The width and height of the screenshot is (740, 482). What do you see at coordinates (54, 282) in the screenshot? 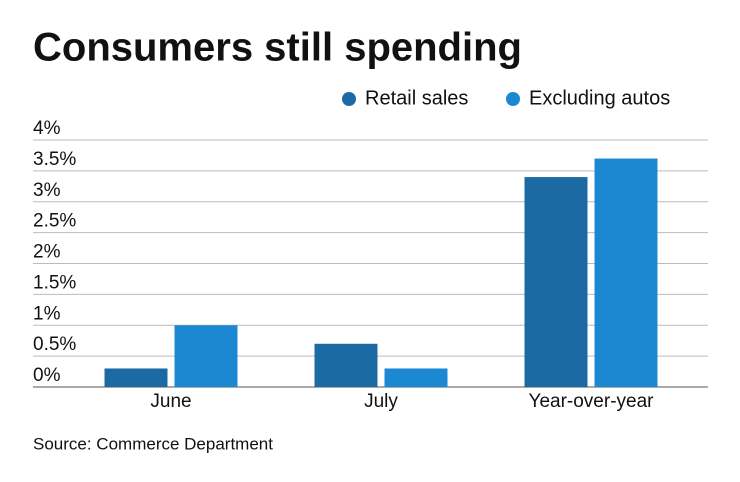
I see `y-tick-label: 1.5%` at bounding box center [54, 282].